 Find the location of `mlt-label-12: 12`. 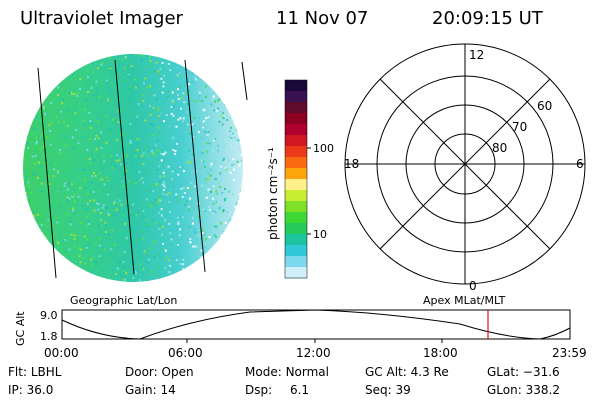

mlt-label-12: 12 is located at coordinates (476, 55).